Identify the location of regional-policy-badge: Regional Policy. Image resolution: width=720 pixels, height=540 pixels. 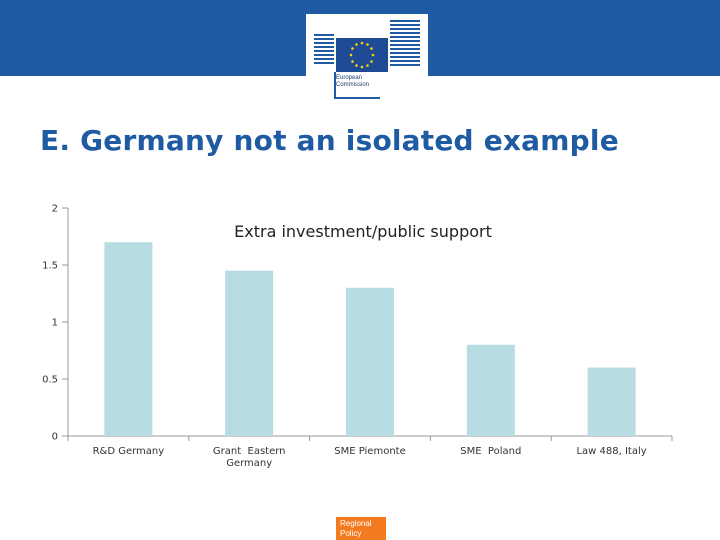
(361, 528).